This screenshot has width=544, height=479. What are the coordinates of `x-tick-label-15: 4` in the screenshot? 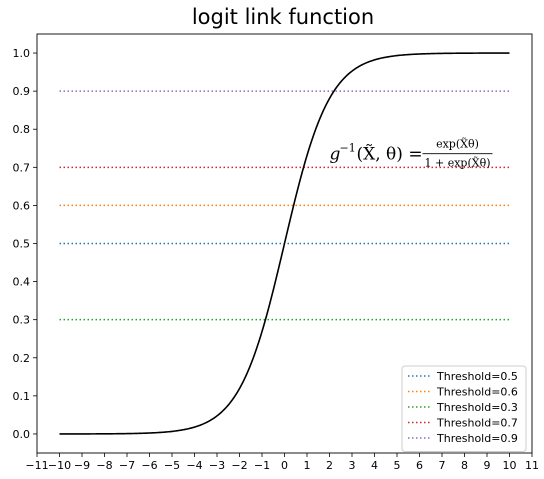 It's located at (374, 465).